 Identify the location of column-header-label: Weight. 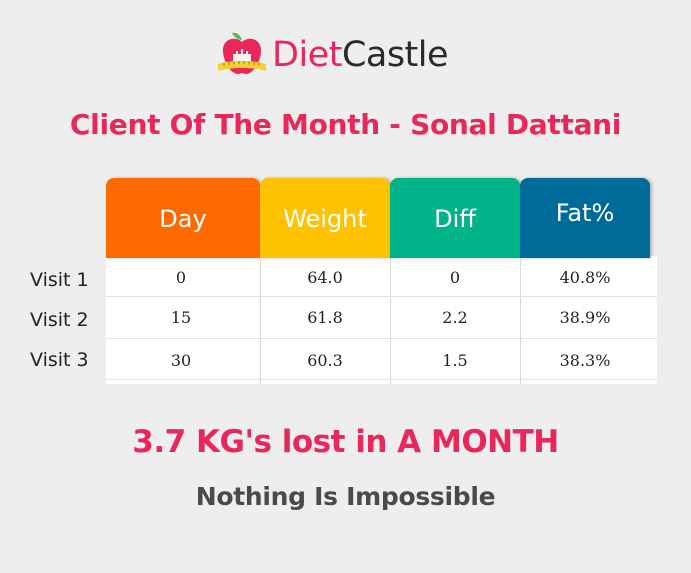
(325, 219).